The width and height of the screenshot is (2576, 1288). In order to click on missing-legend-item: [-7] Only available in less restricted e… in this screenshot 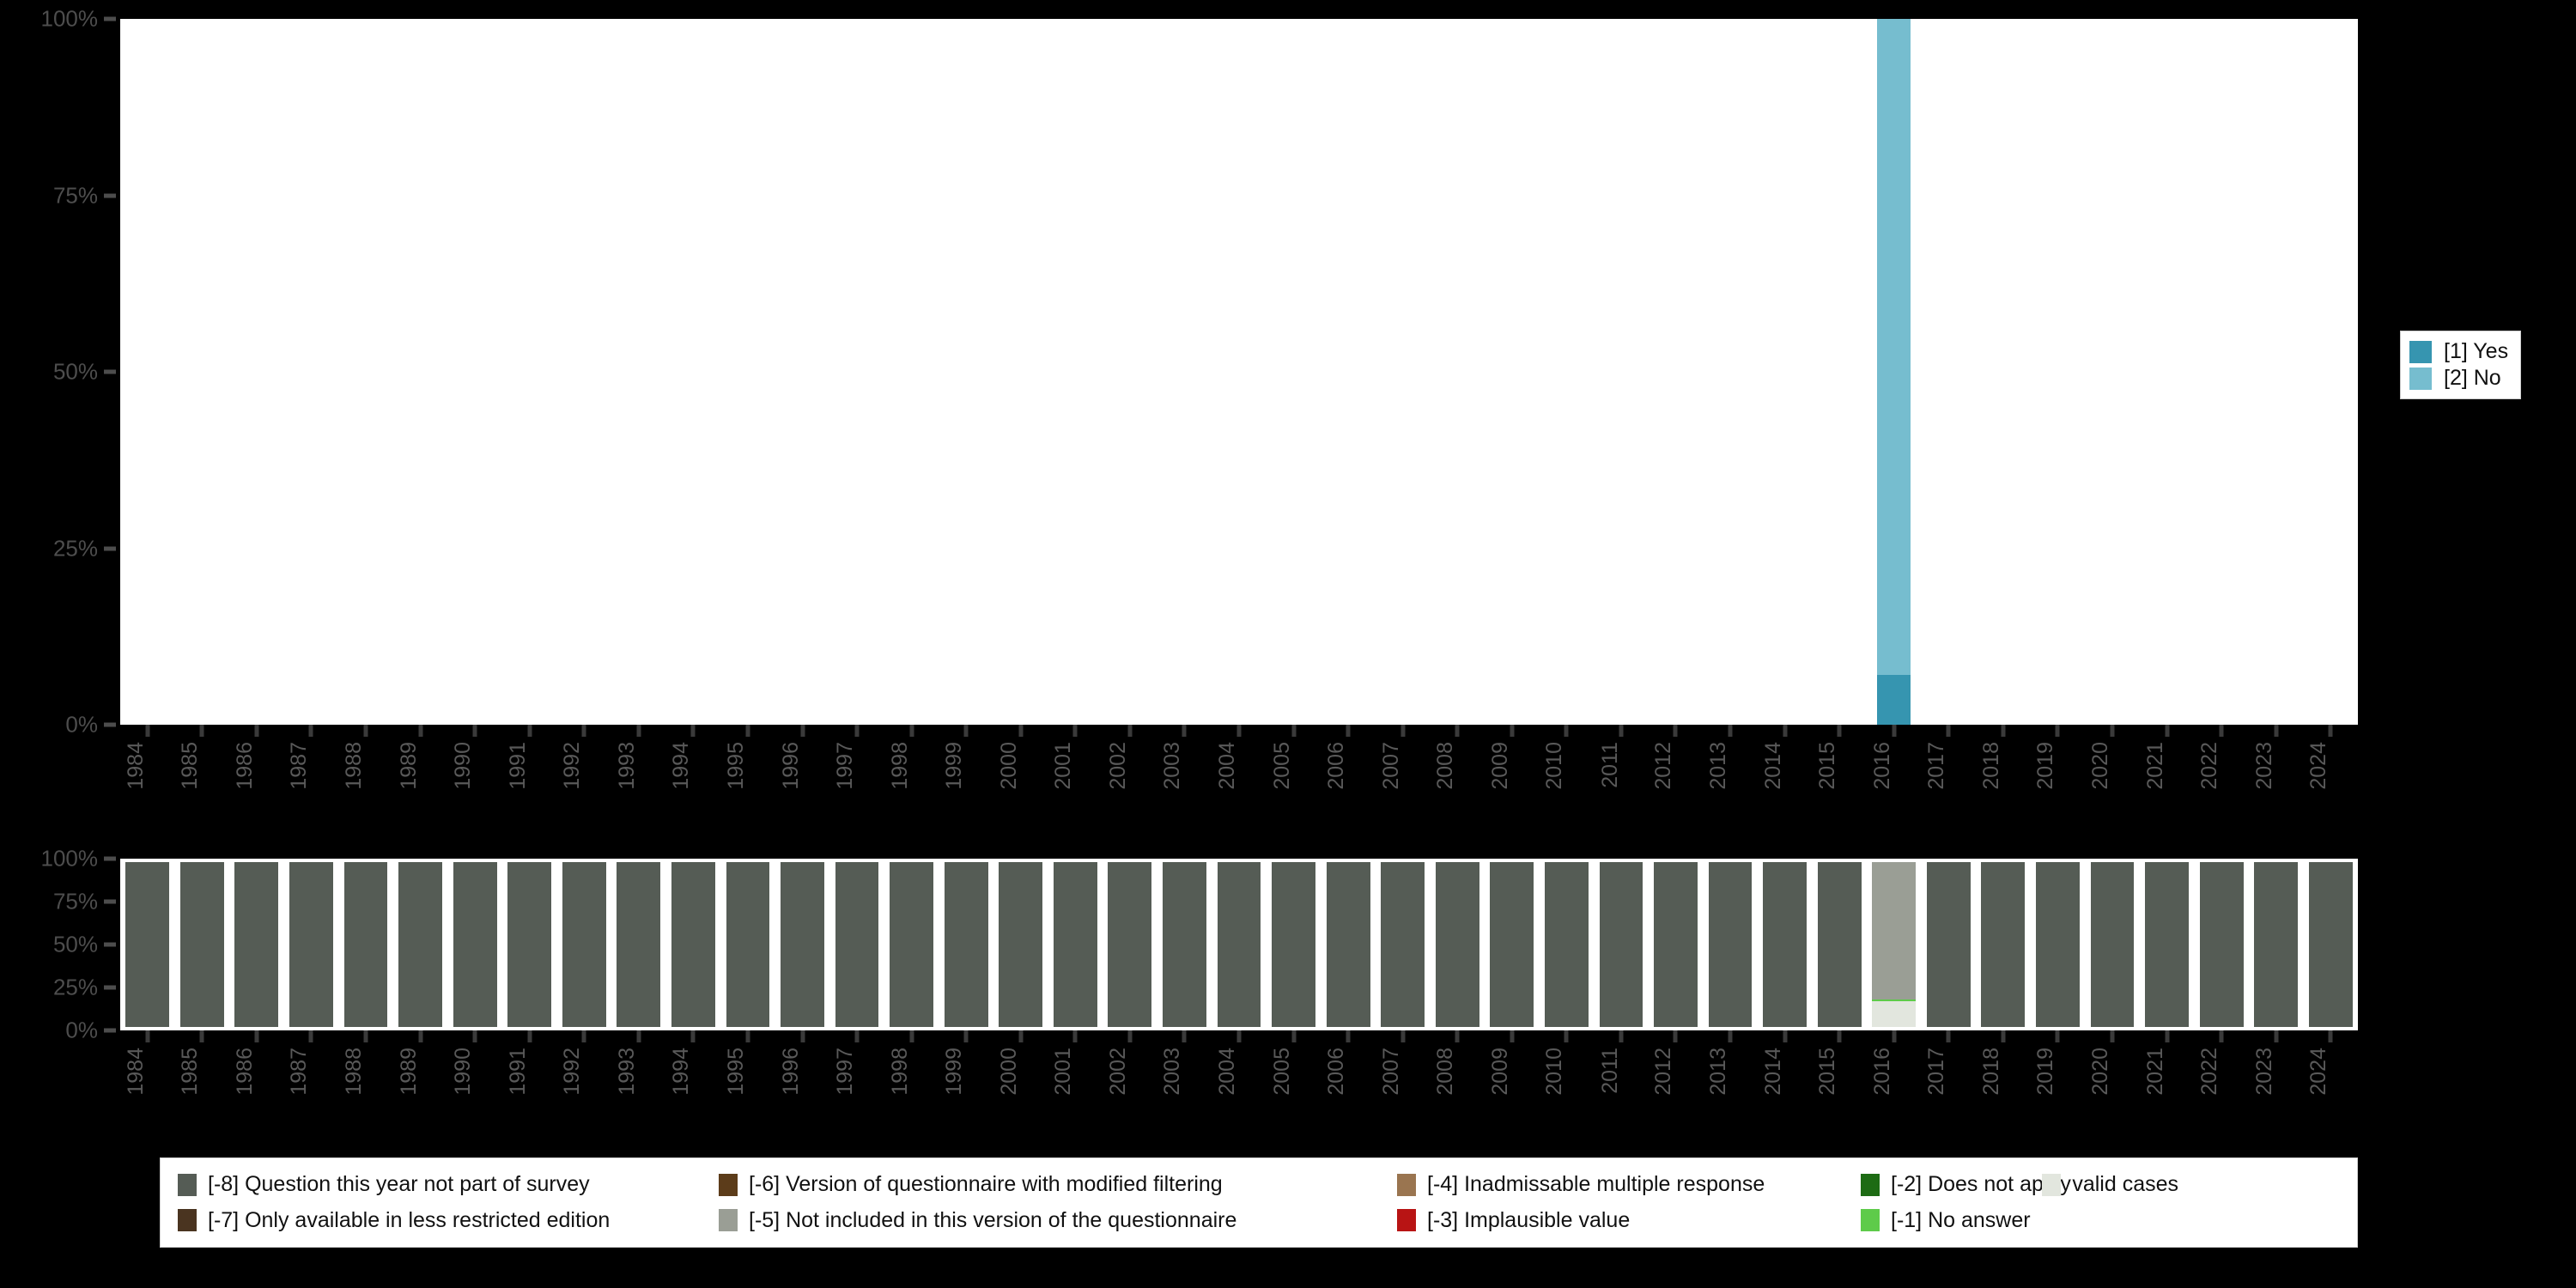, I will do `click(448, 1221)`.